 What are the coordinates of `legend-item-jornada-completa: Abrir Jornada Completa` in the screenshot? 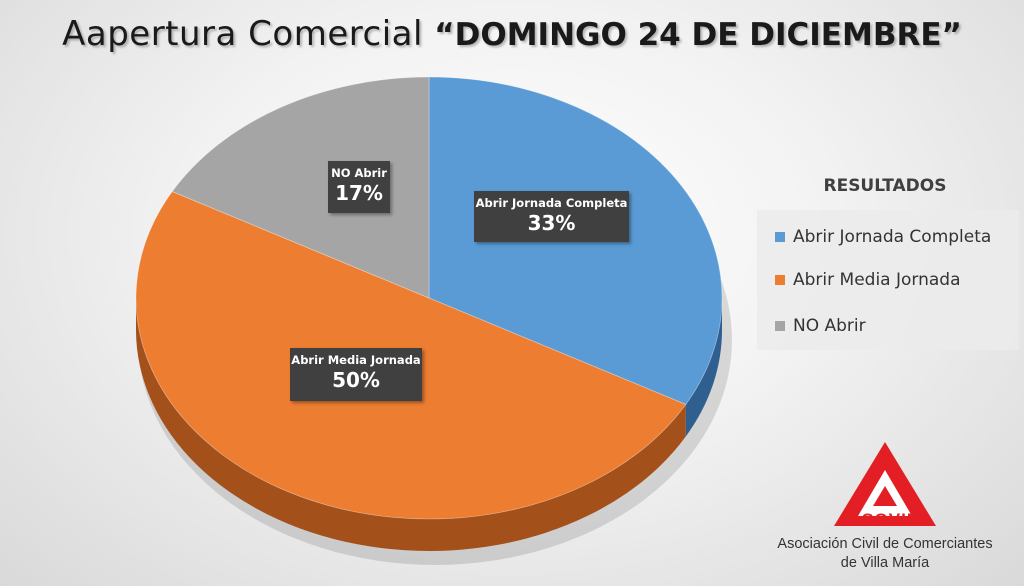 It's located at (883, 237).